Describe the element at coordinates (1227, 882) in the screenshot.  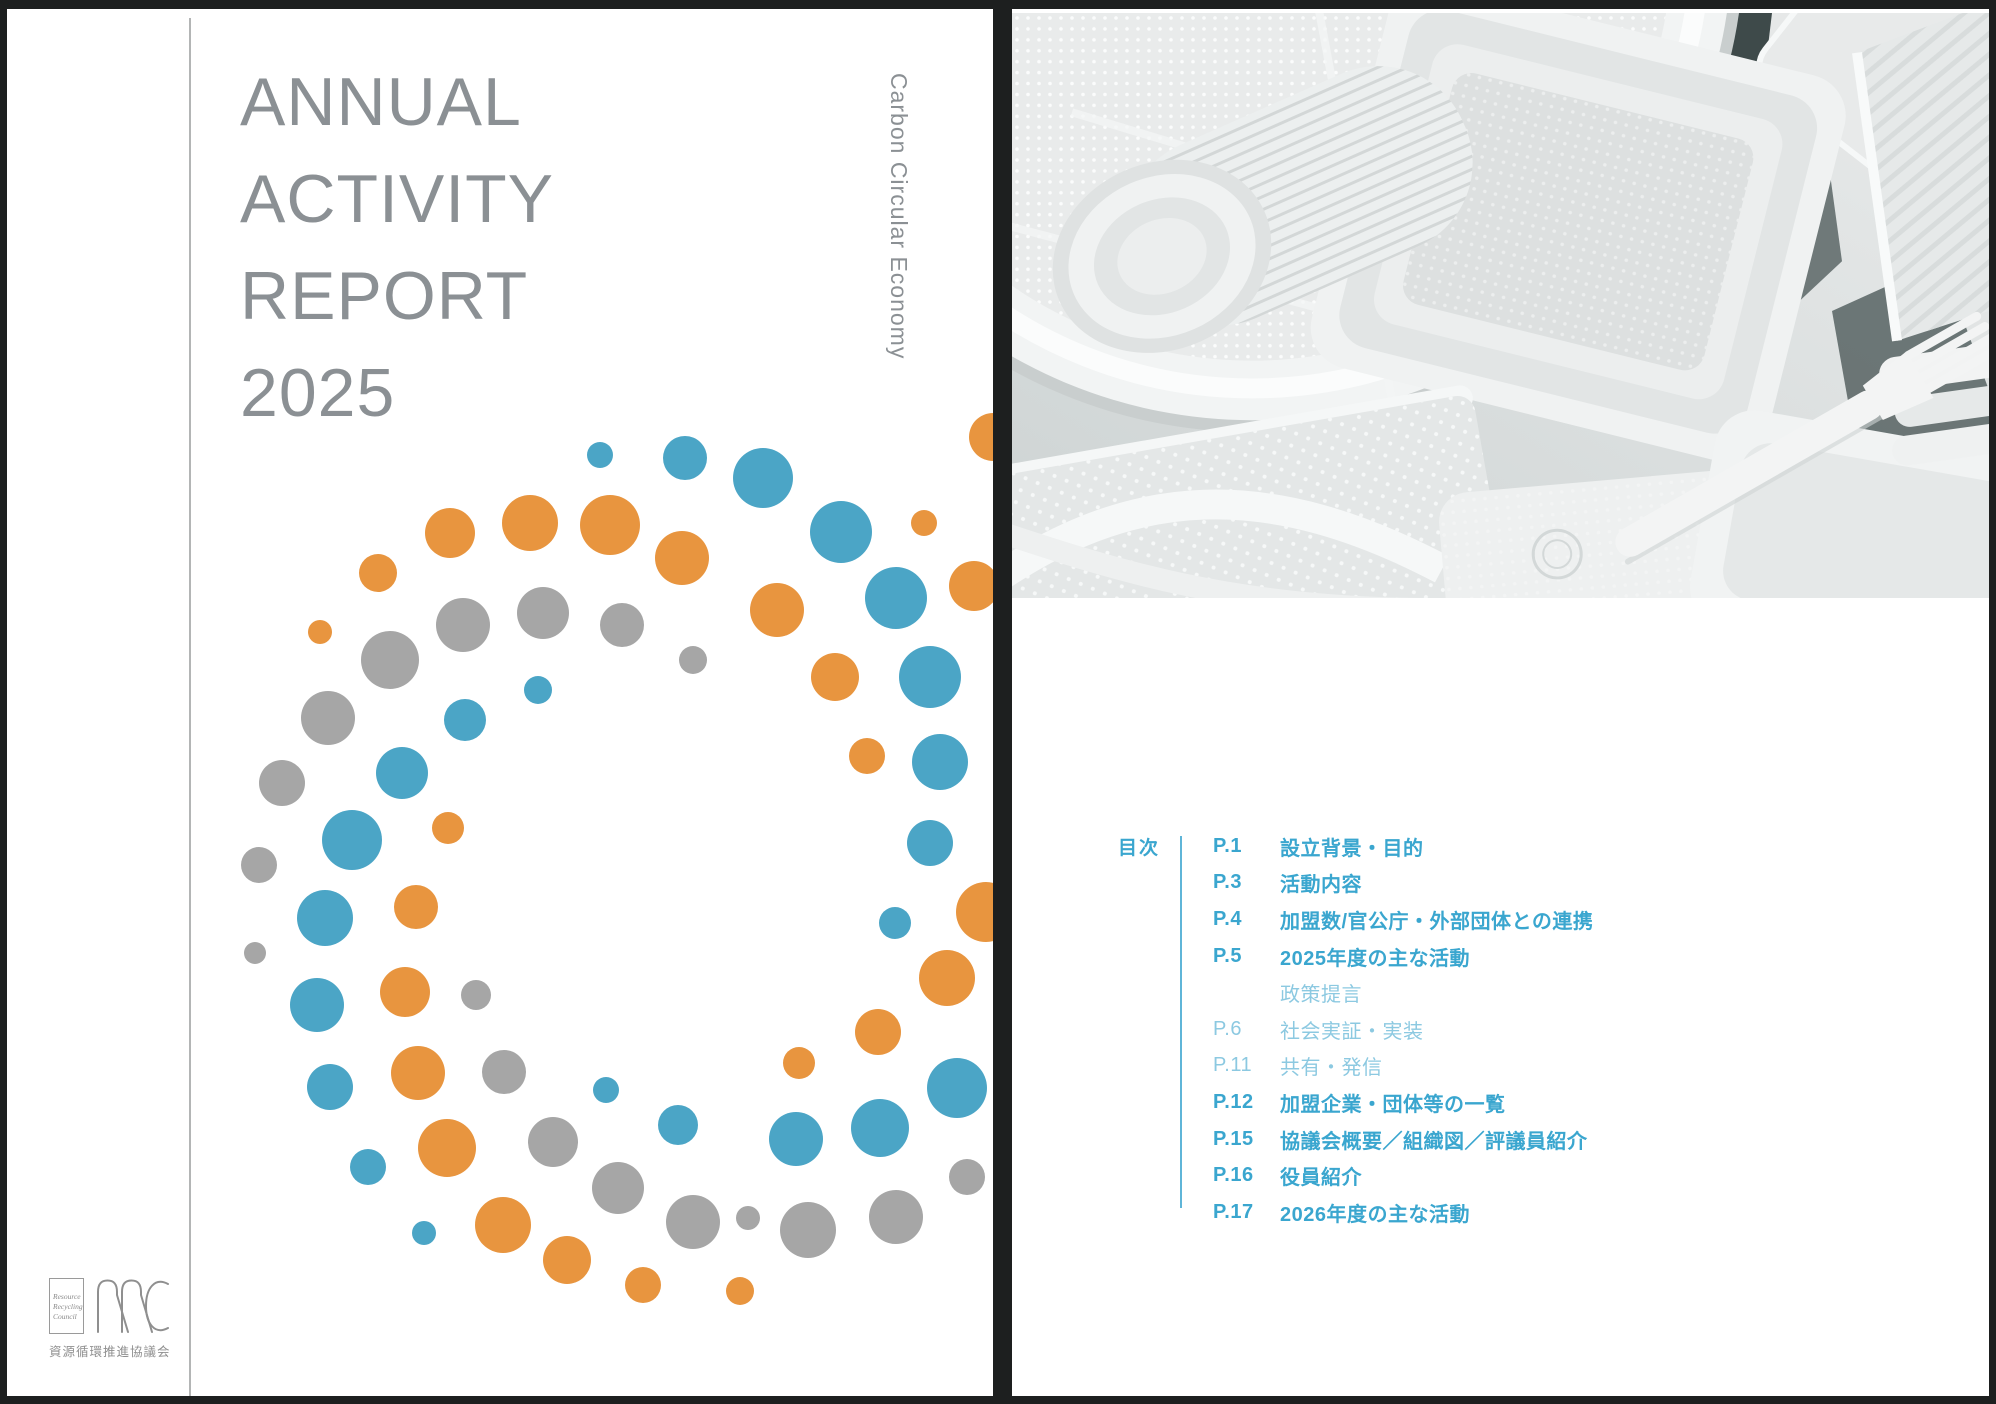
I see `toc-item-page: P.3` at that location.